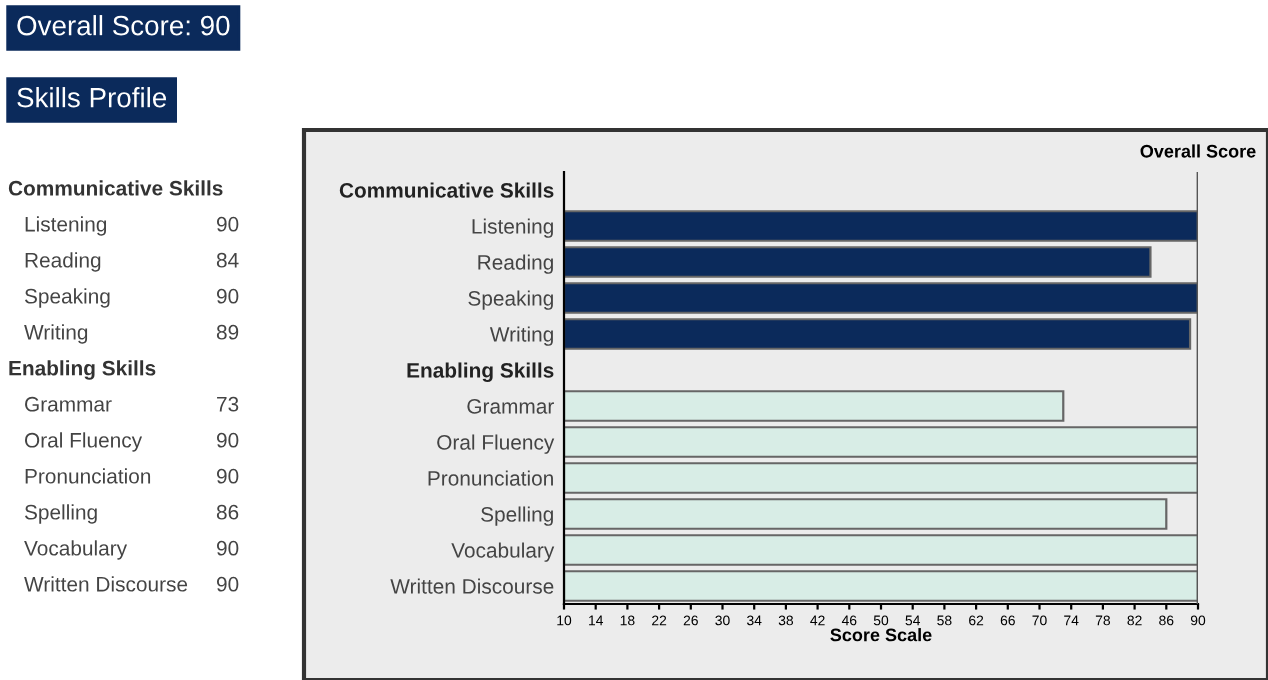 The height and width of the screenshot is (680, 1268). What do you see at coordinates (115, 188) in the screenshot?
I see `category-label: Communicative Skills` at bounding box center [115, 188].